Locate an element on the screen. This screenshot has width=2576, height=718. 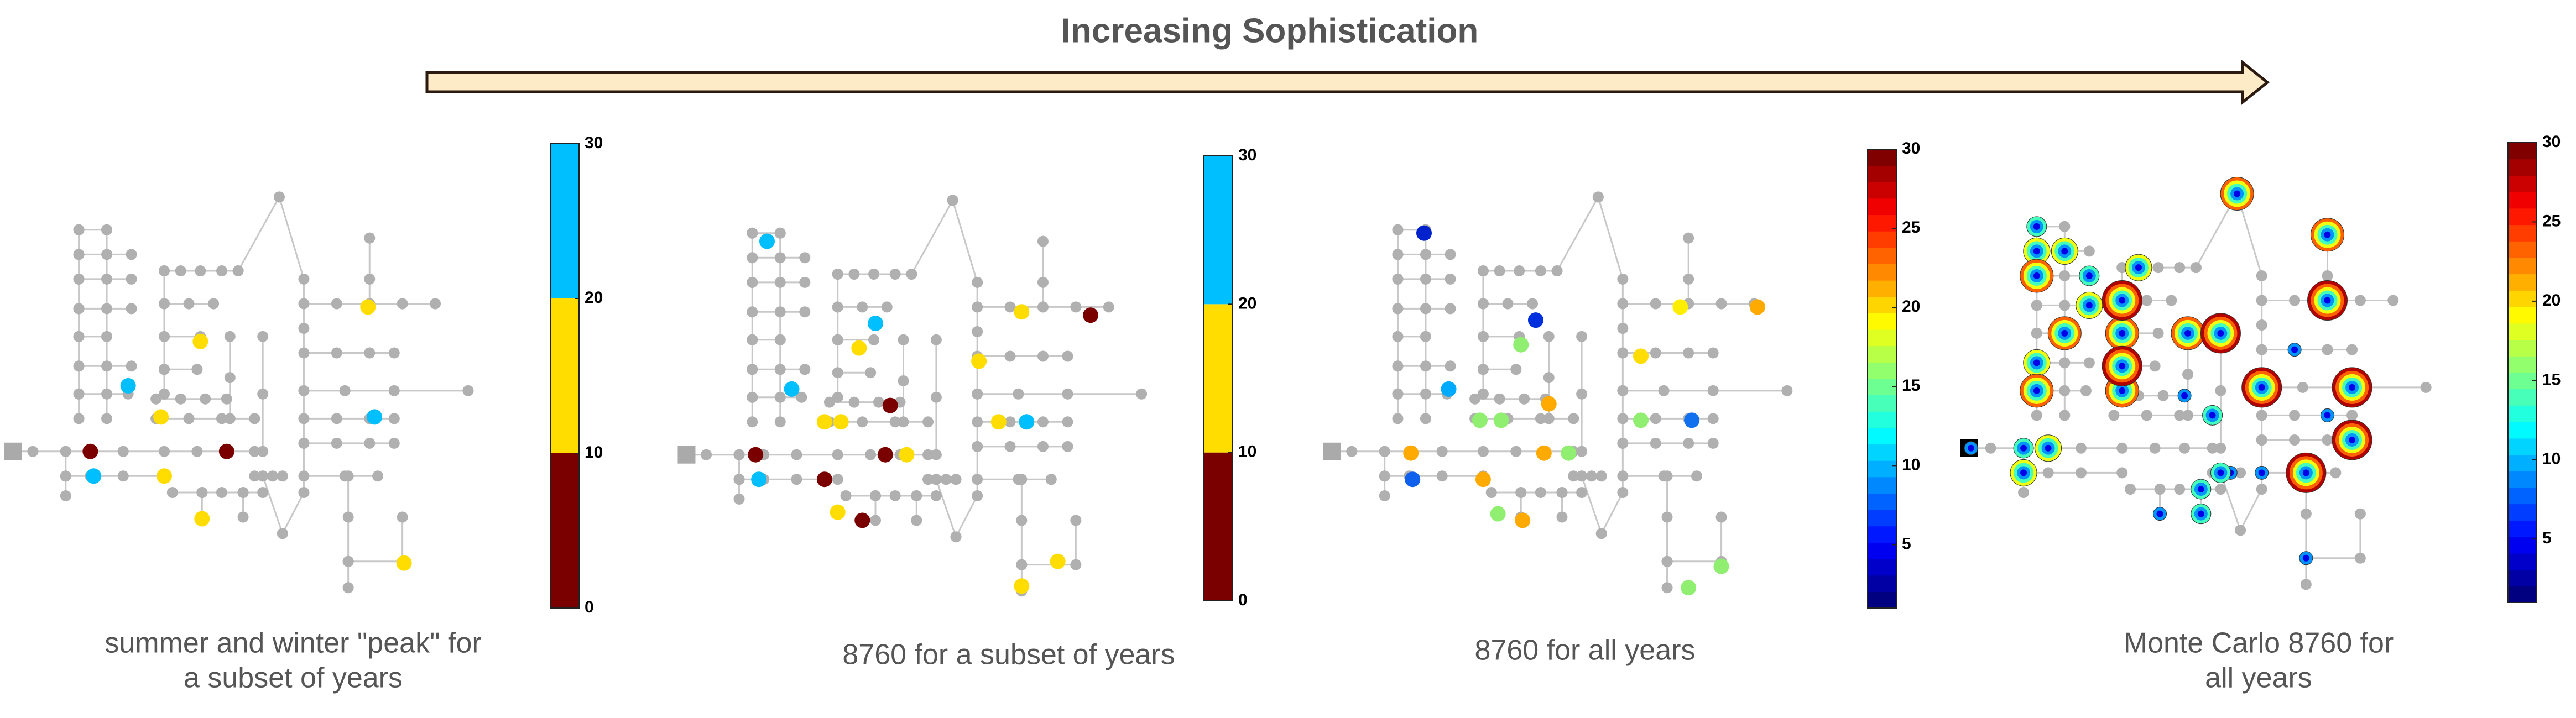
panel-caption: 8760 for a subset of years is located at coordinates (1008, 655).